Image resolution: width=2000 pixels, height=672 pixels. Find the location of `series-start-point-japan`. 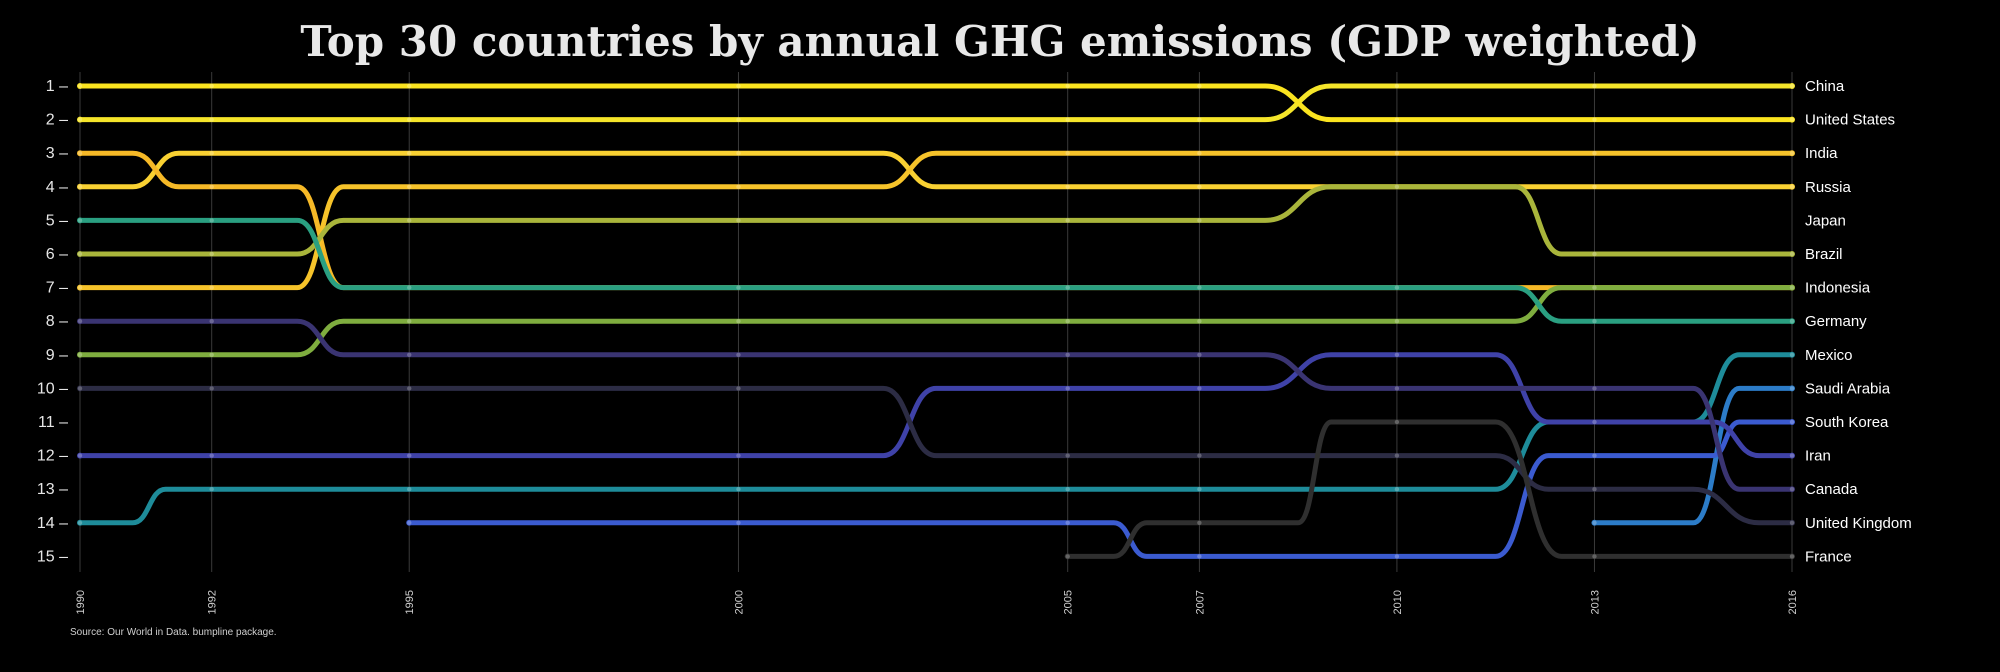

series-start-point-japan is located at coordinates (80, 287).